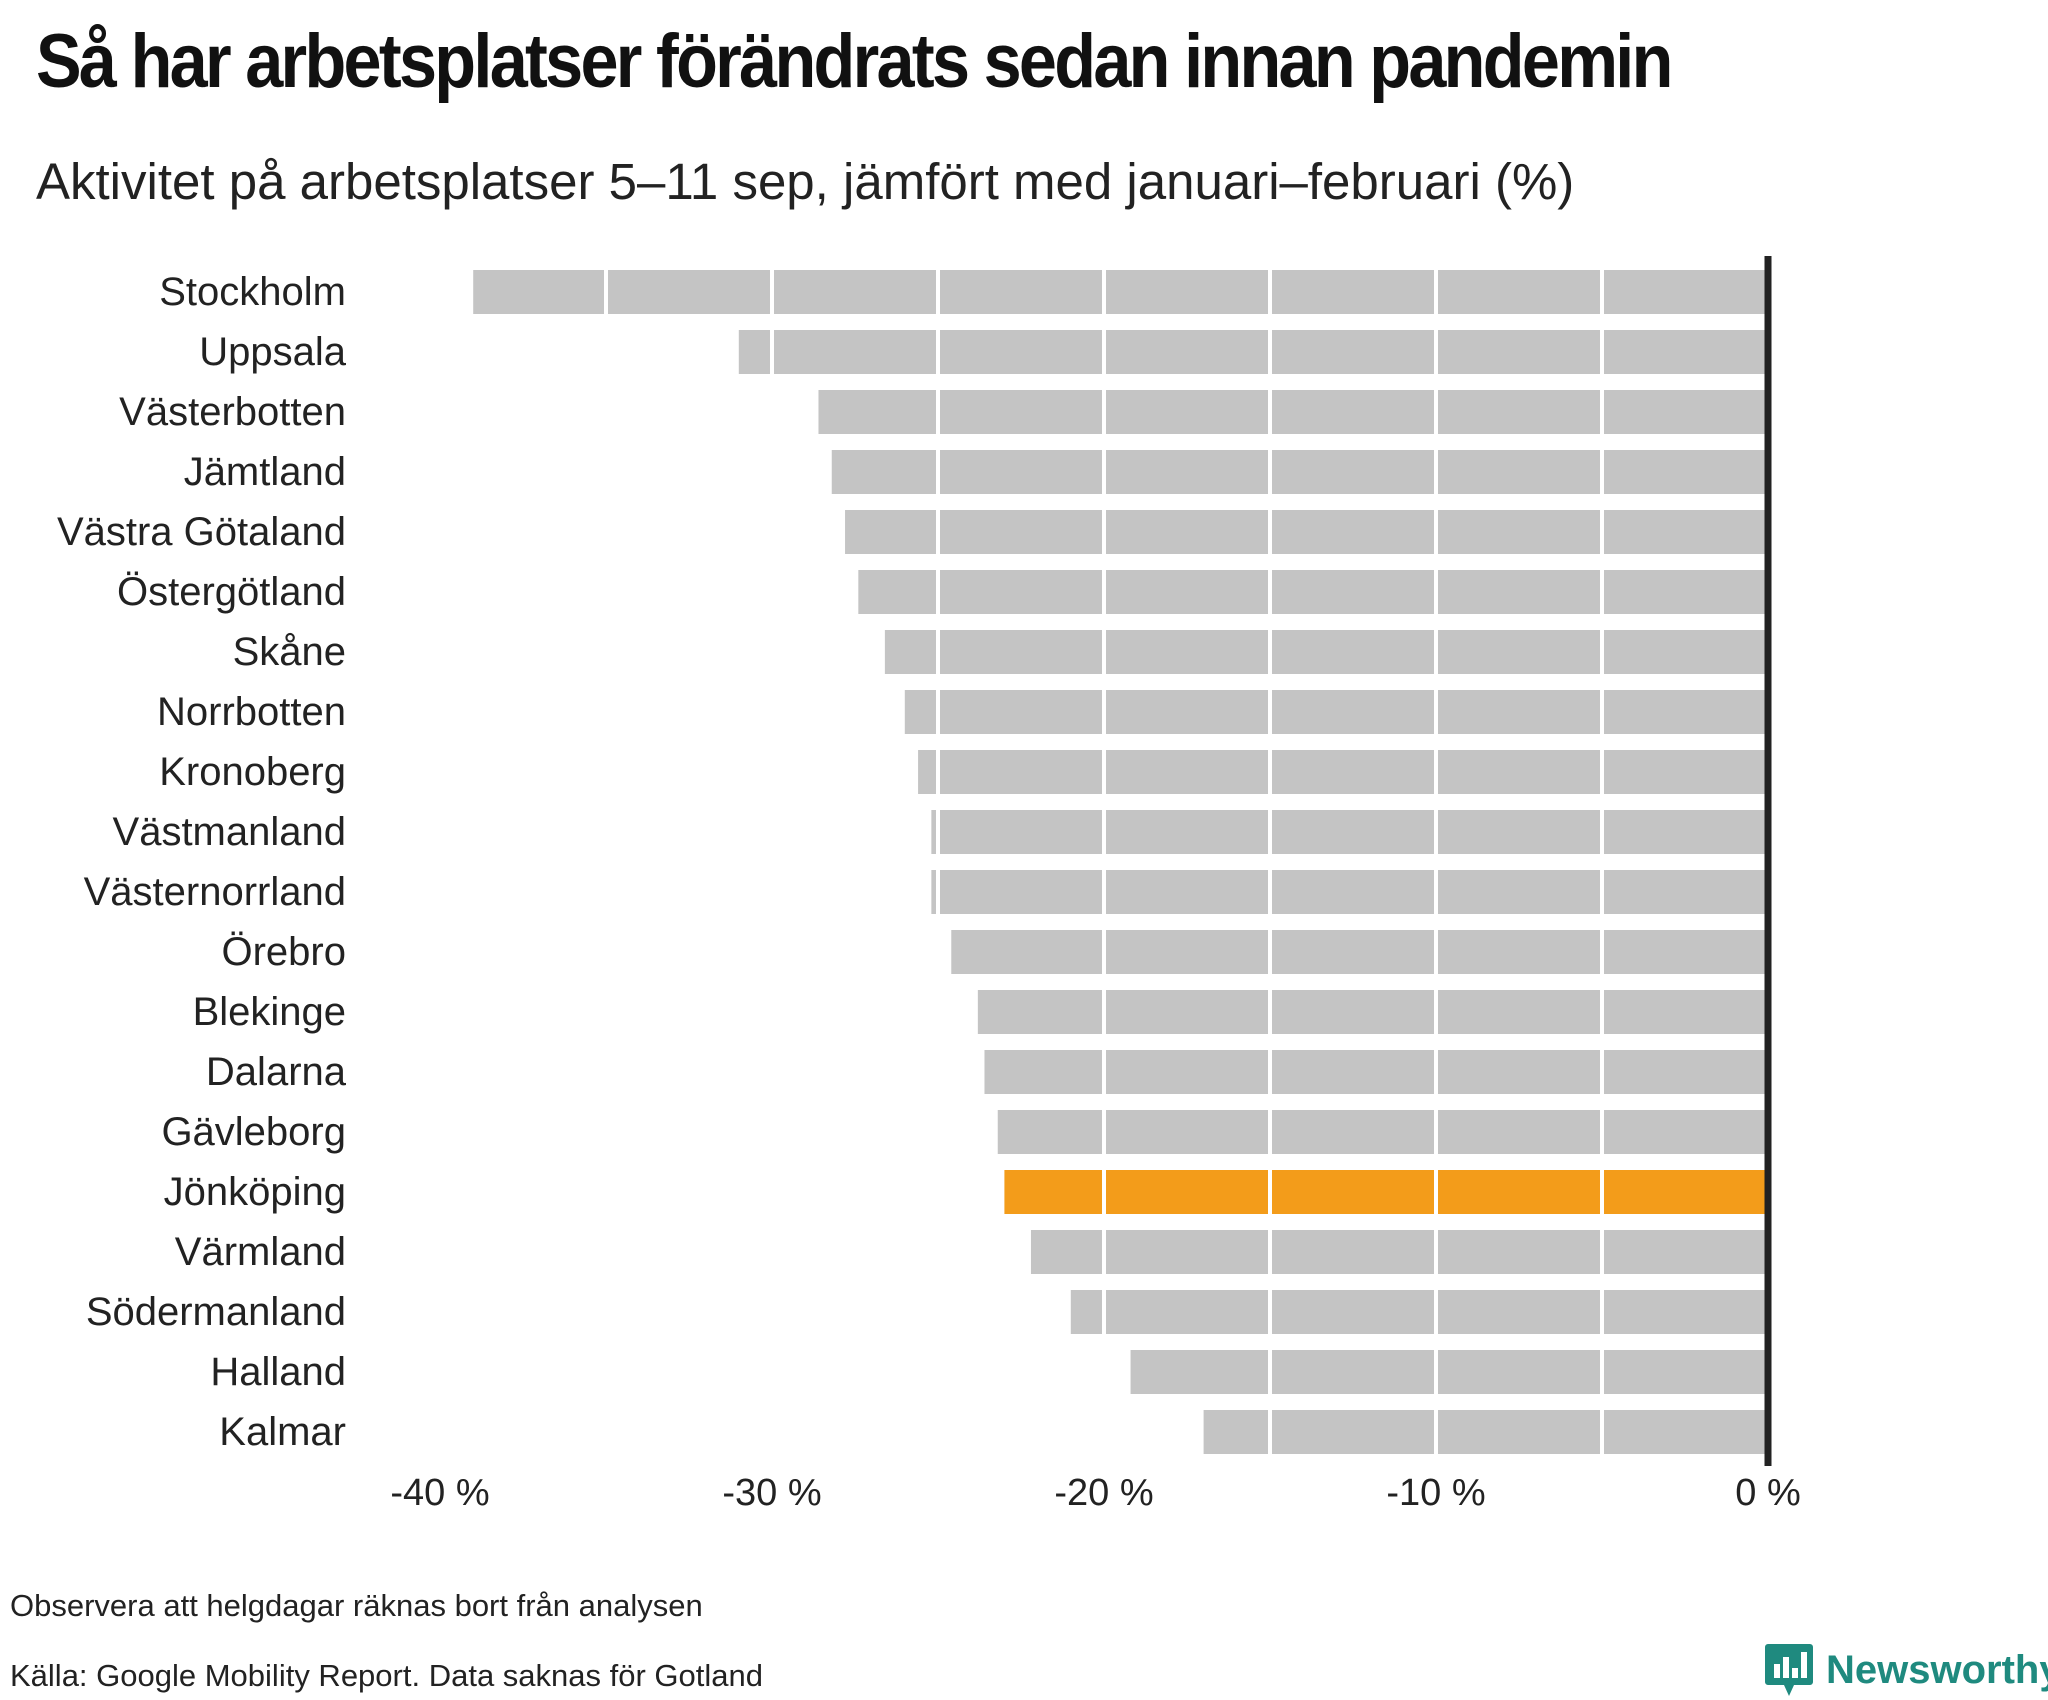  I want to click on bar-gavleborg, so click(1382, 1132).